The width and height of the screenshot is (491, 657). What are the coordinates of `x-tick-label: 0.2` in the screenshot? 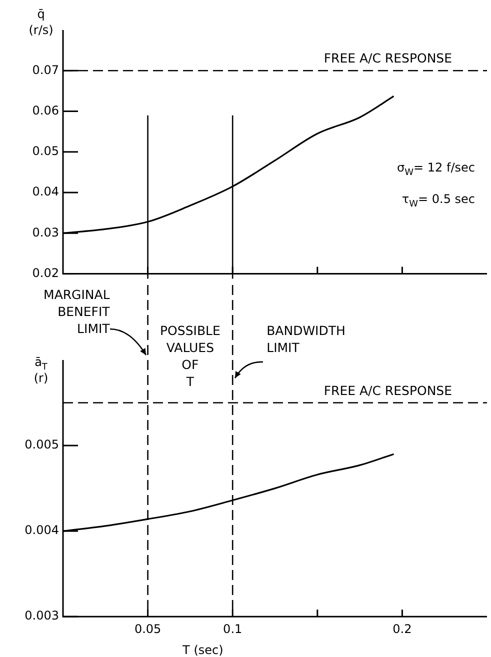 It's located at (402, 629).